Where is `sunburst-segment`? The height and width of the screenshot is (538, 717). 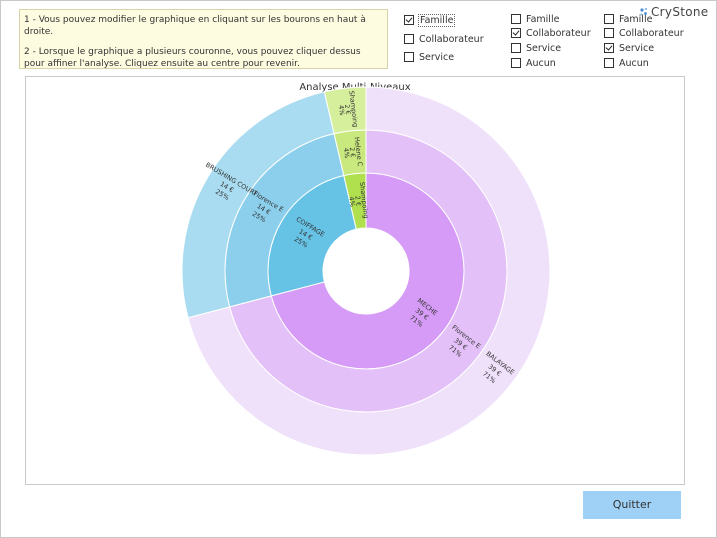
sunburst-segment is located at coordinates (345, 110).